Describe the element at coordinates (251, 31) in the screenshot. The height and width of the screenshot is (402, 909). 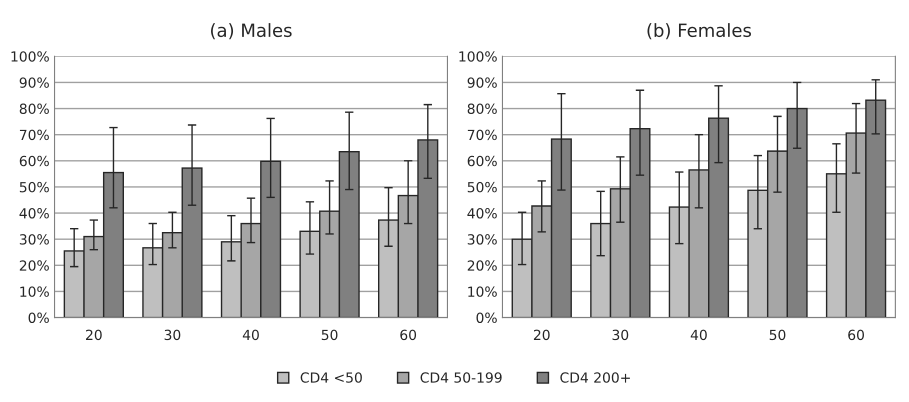
I see `chart-title: (a) Males` at that location.